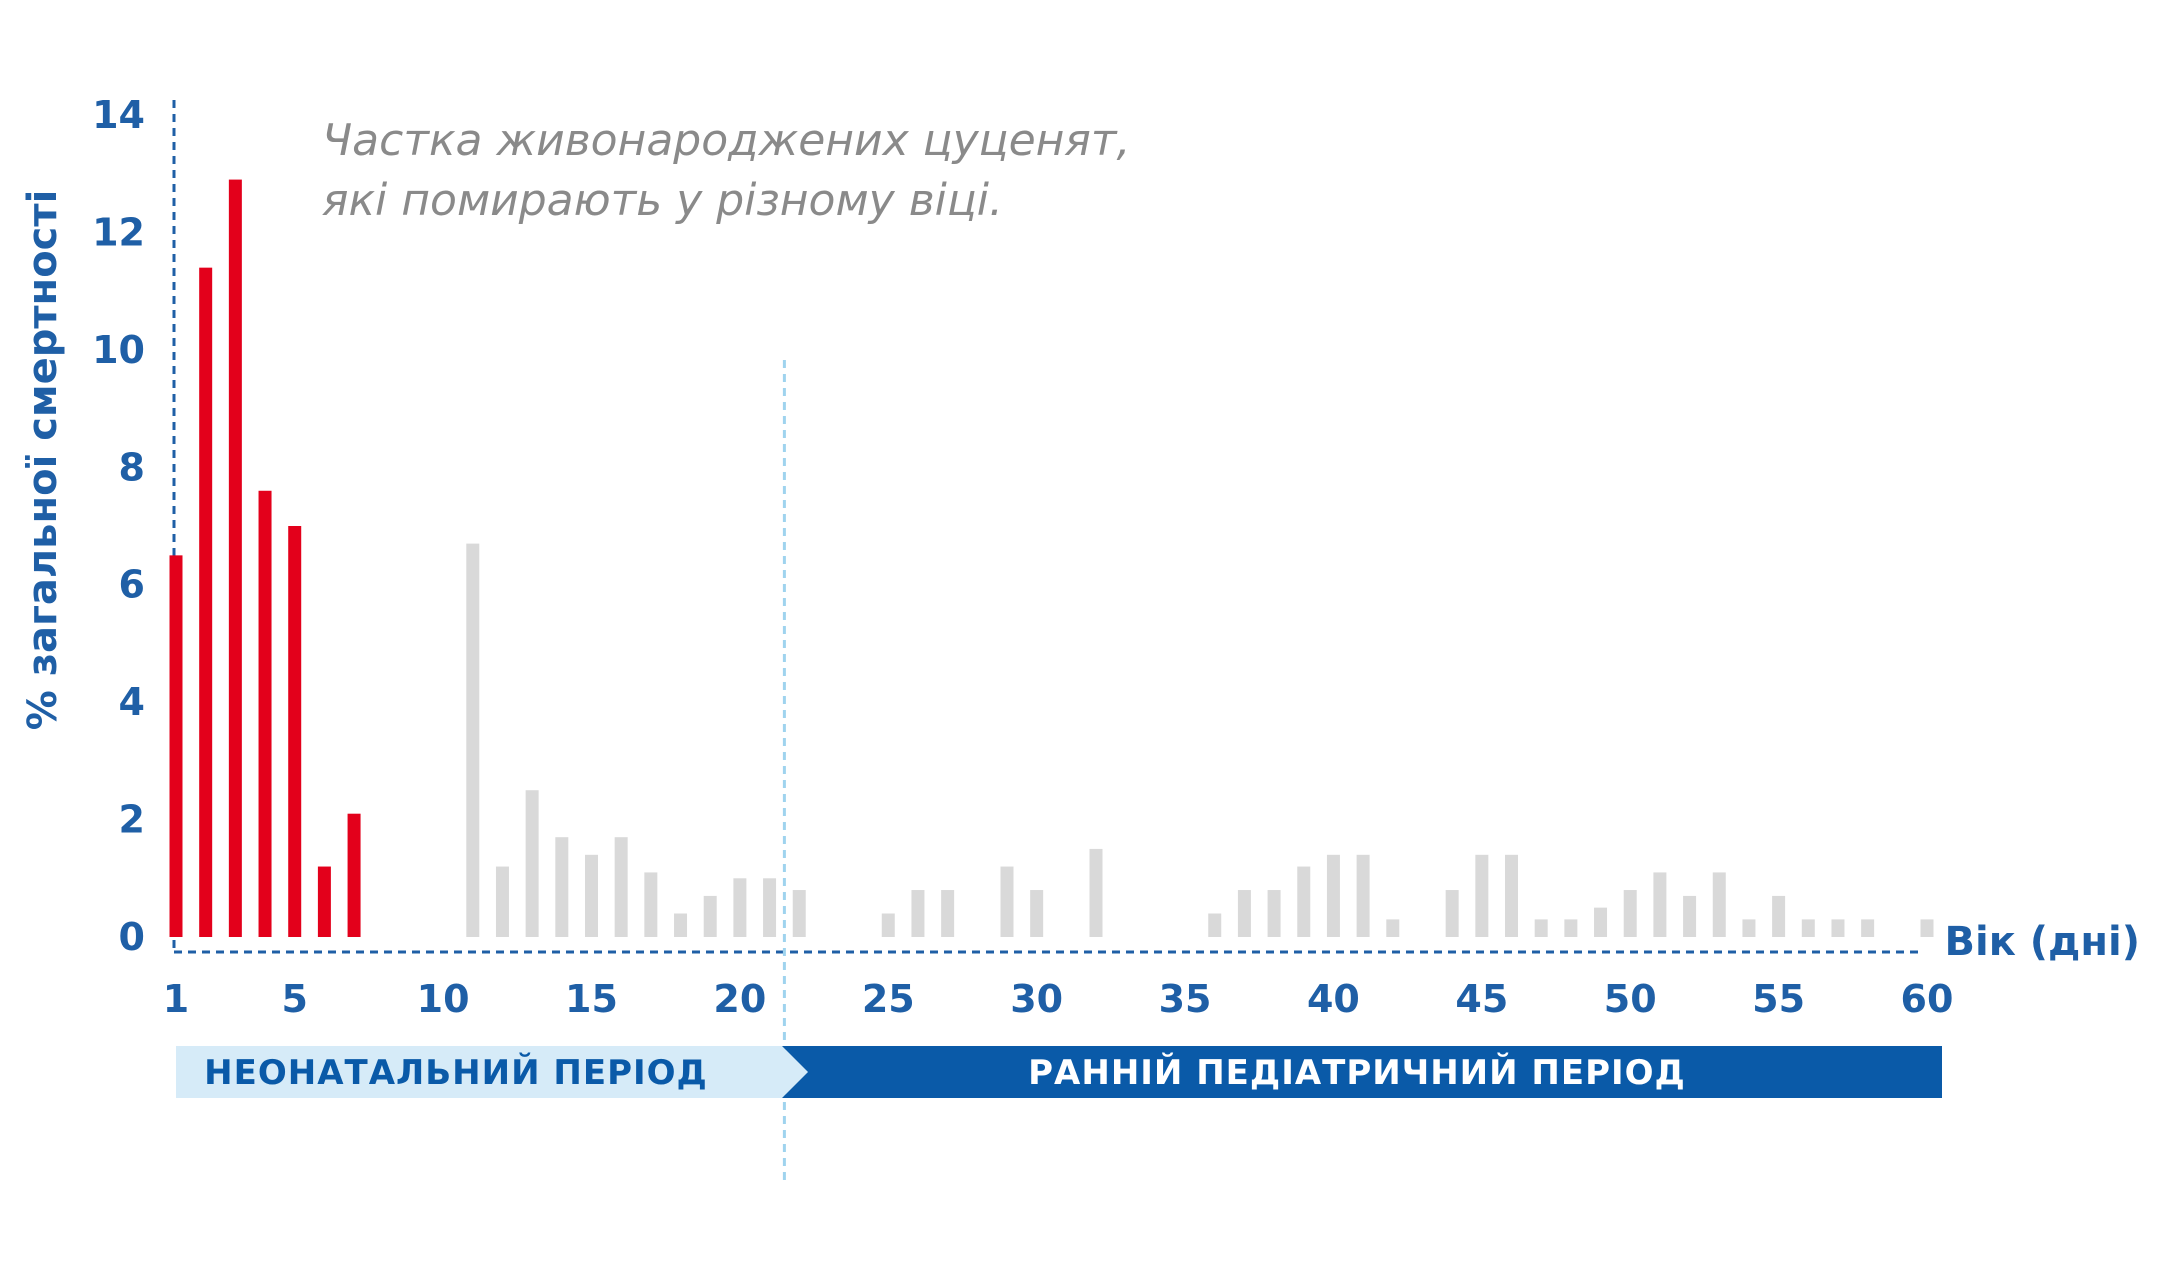  What do you see at coordinates (1333, 999) in the screenshot?
I see `x-tick-label: 40` at bounding box center [1333, 999].